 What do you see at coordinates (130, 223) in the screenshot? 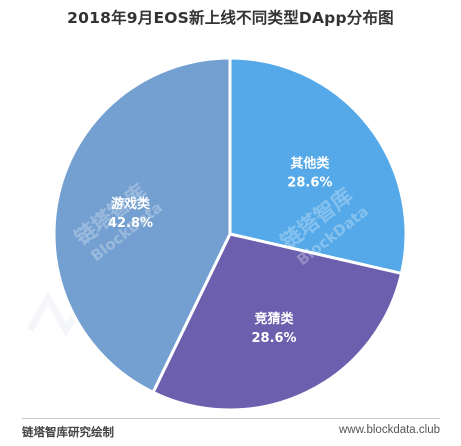
I see `pie-slice-value-2: 42.8%` at bounding box center [130, 223].